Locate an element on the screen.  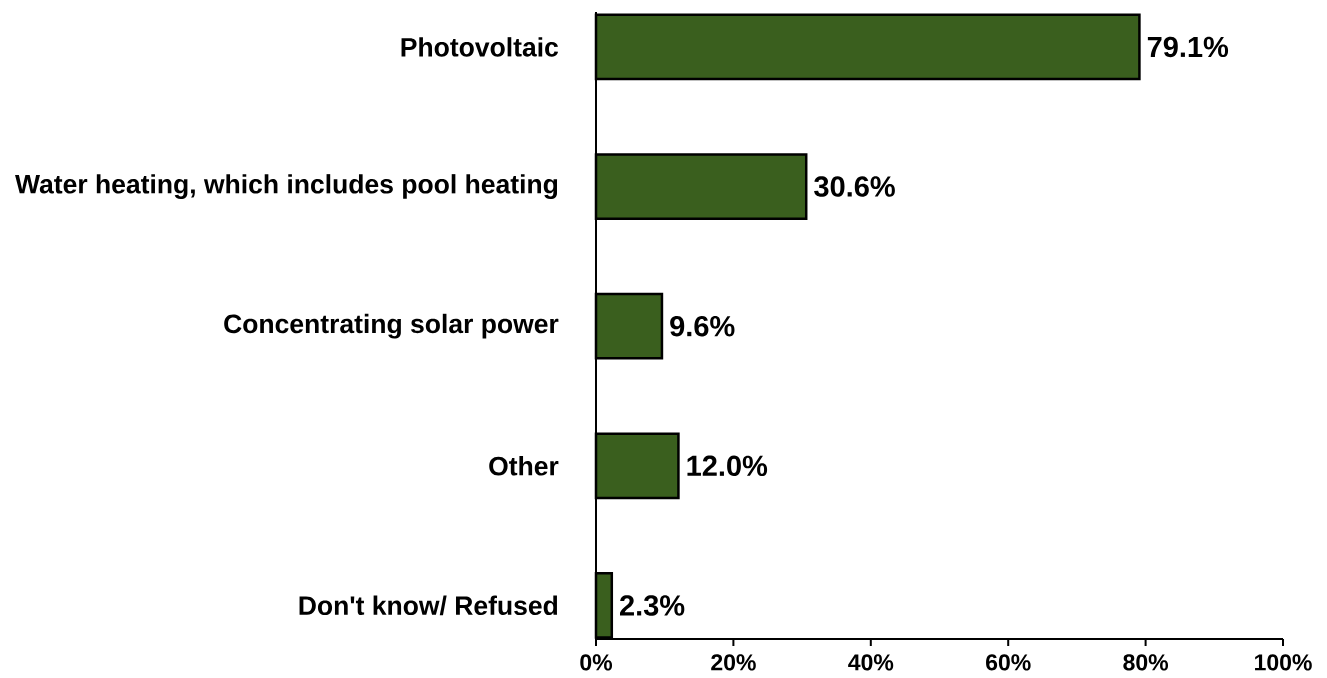
data-label: 9.6% is located at coordinates (702, 326).